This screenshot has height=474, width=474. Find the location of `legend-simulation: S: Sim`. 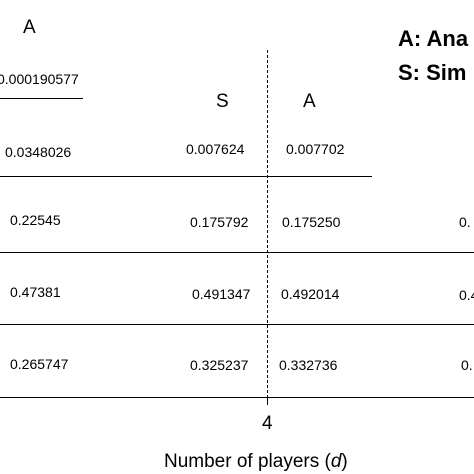

legend-simulation: S: Sim is located at coordinates (432, 72).